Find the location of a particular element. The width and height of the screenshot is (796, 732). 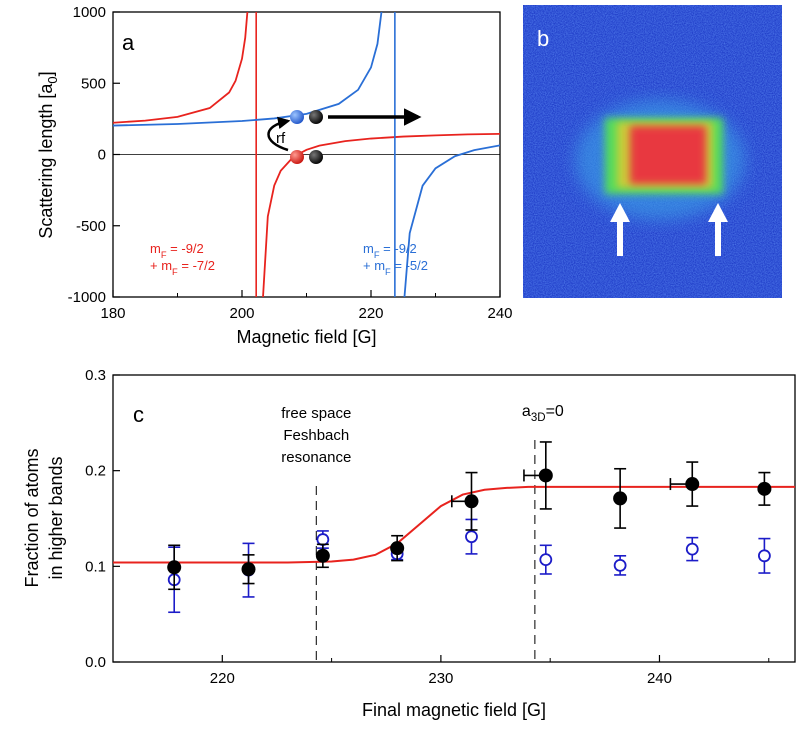

rf-arrow is located at coordinates (279, 134).